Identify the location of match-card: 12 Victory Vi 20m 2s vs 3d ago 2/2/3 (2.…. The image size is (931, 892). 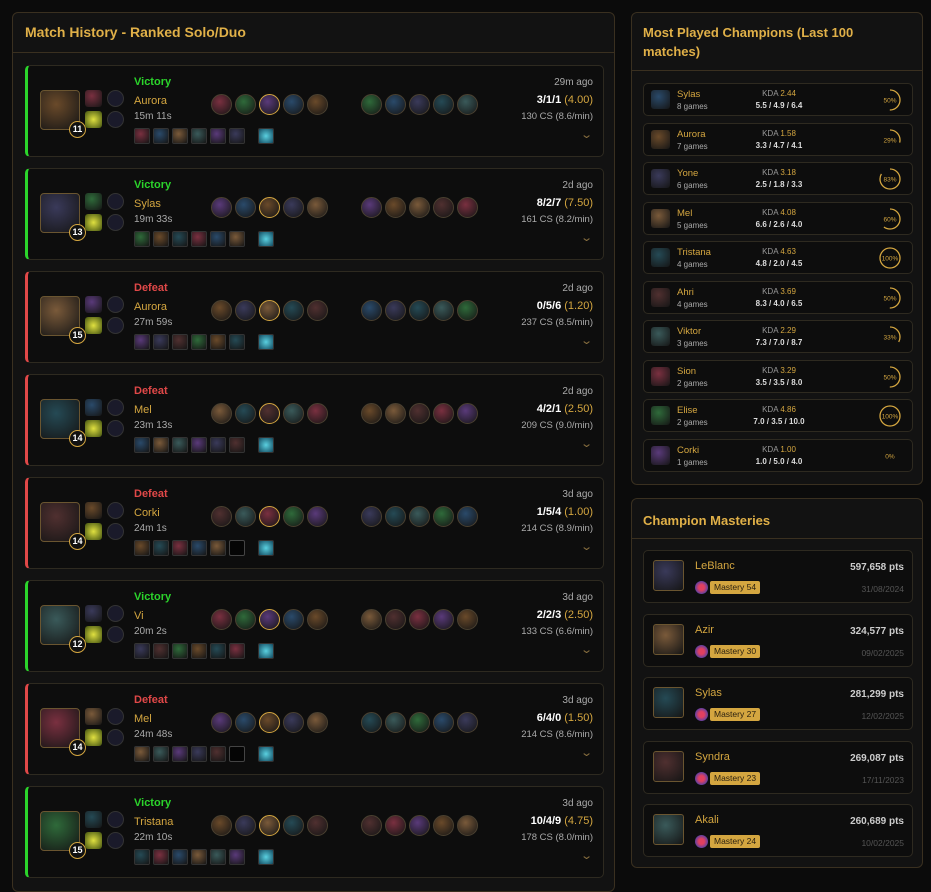
(314, 626).